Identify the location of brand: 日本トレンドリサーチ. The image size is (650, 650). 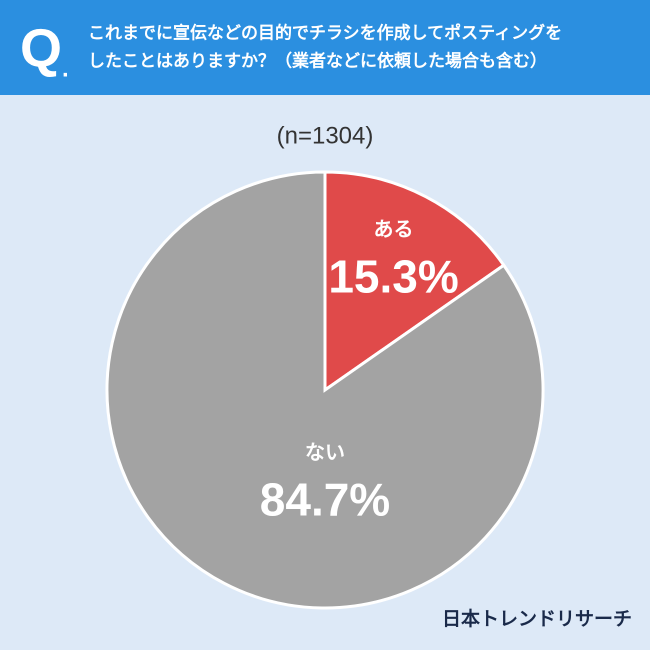
(537, 618).